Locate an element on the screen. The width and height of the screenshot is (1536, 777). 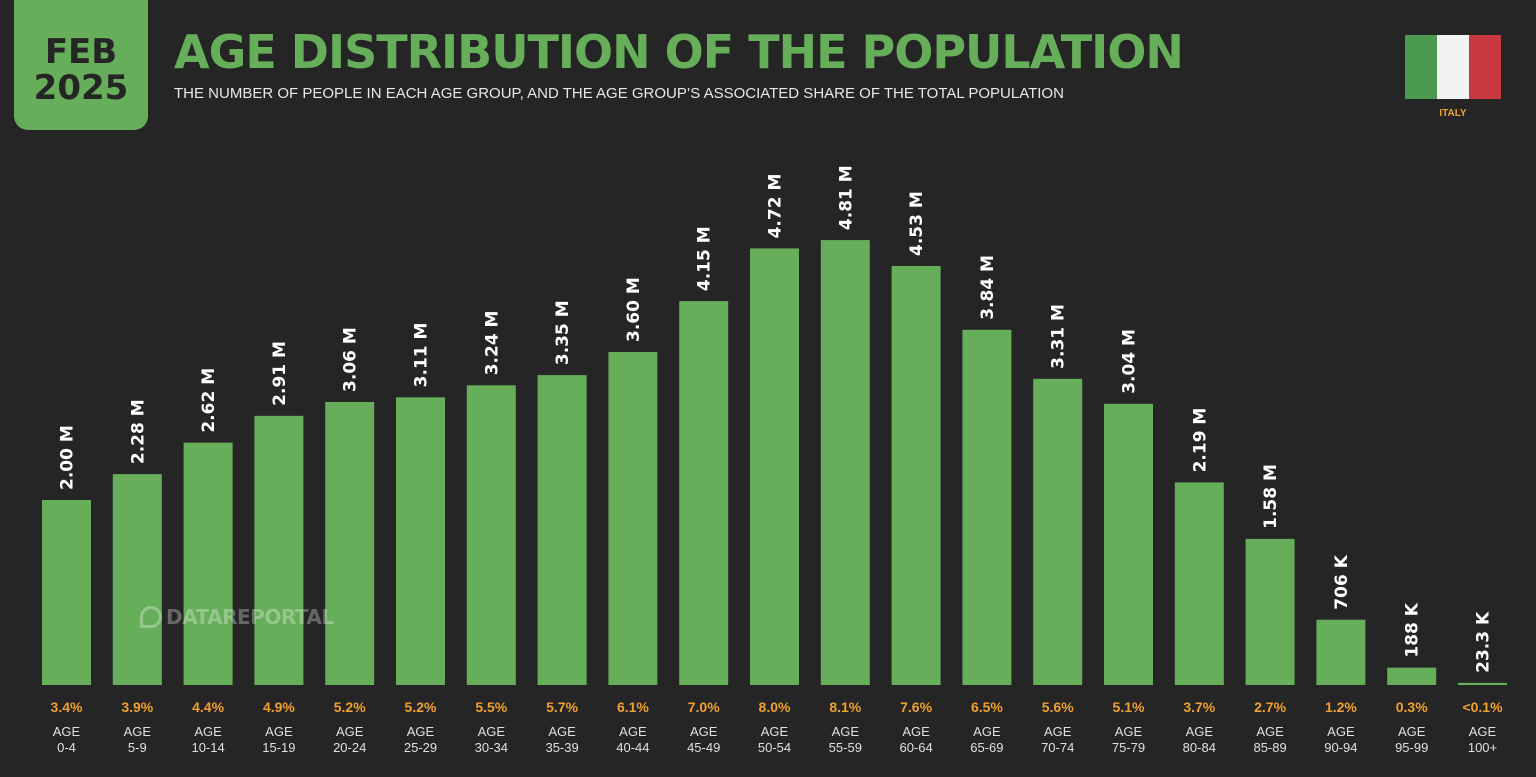
share-label: 3.9% is located at coordinates (137, 707).